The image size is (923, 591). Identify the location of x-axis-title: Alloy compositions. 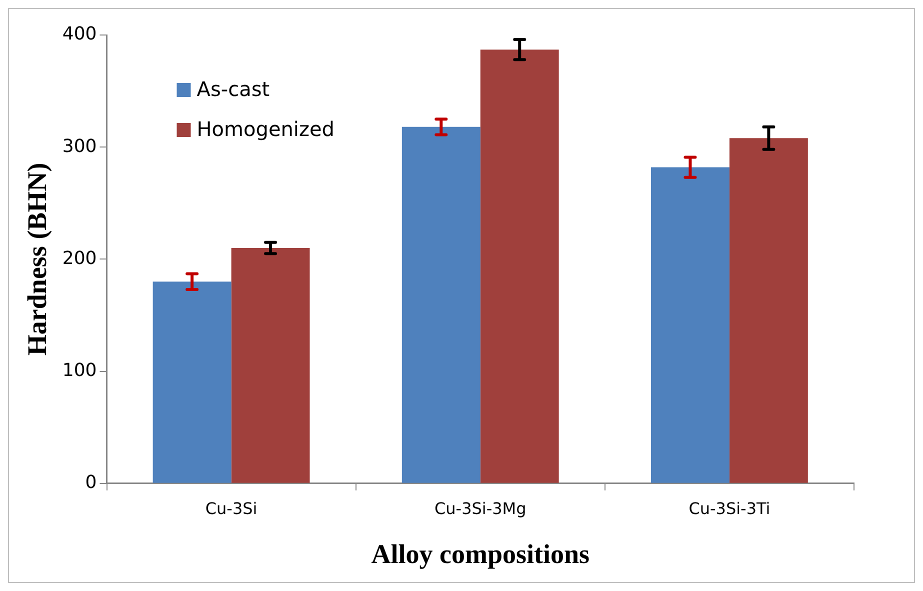
(480, 553).